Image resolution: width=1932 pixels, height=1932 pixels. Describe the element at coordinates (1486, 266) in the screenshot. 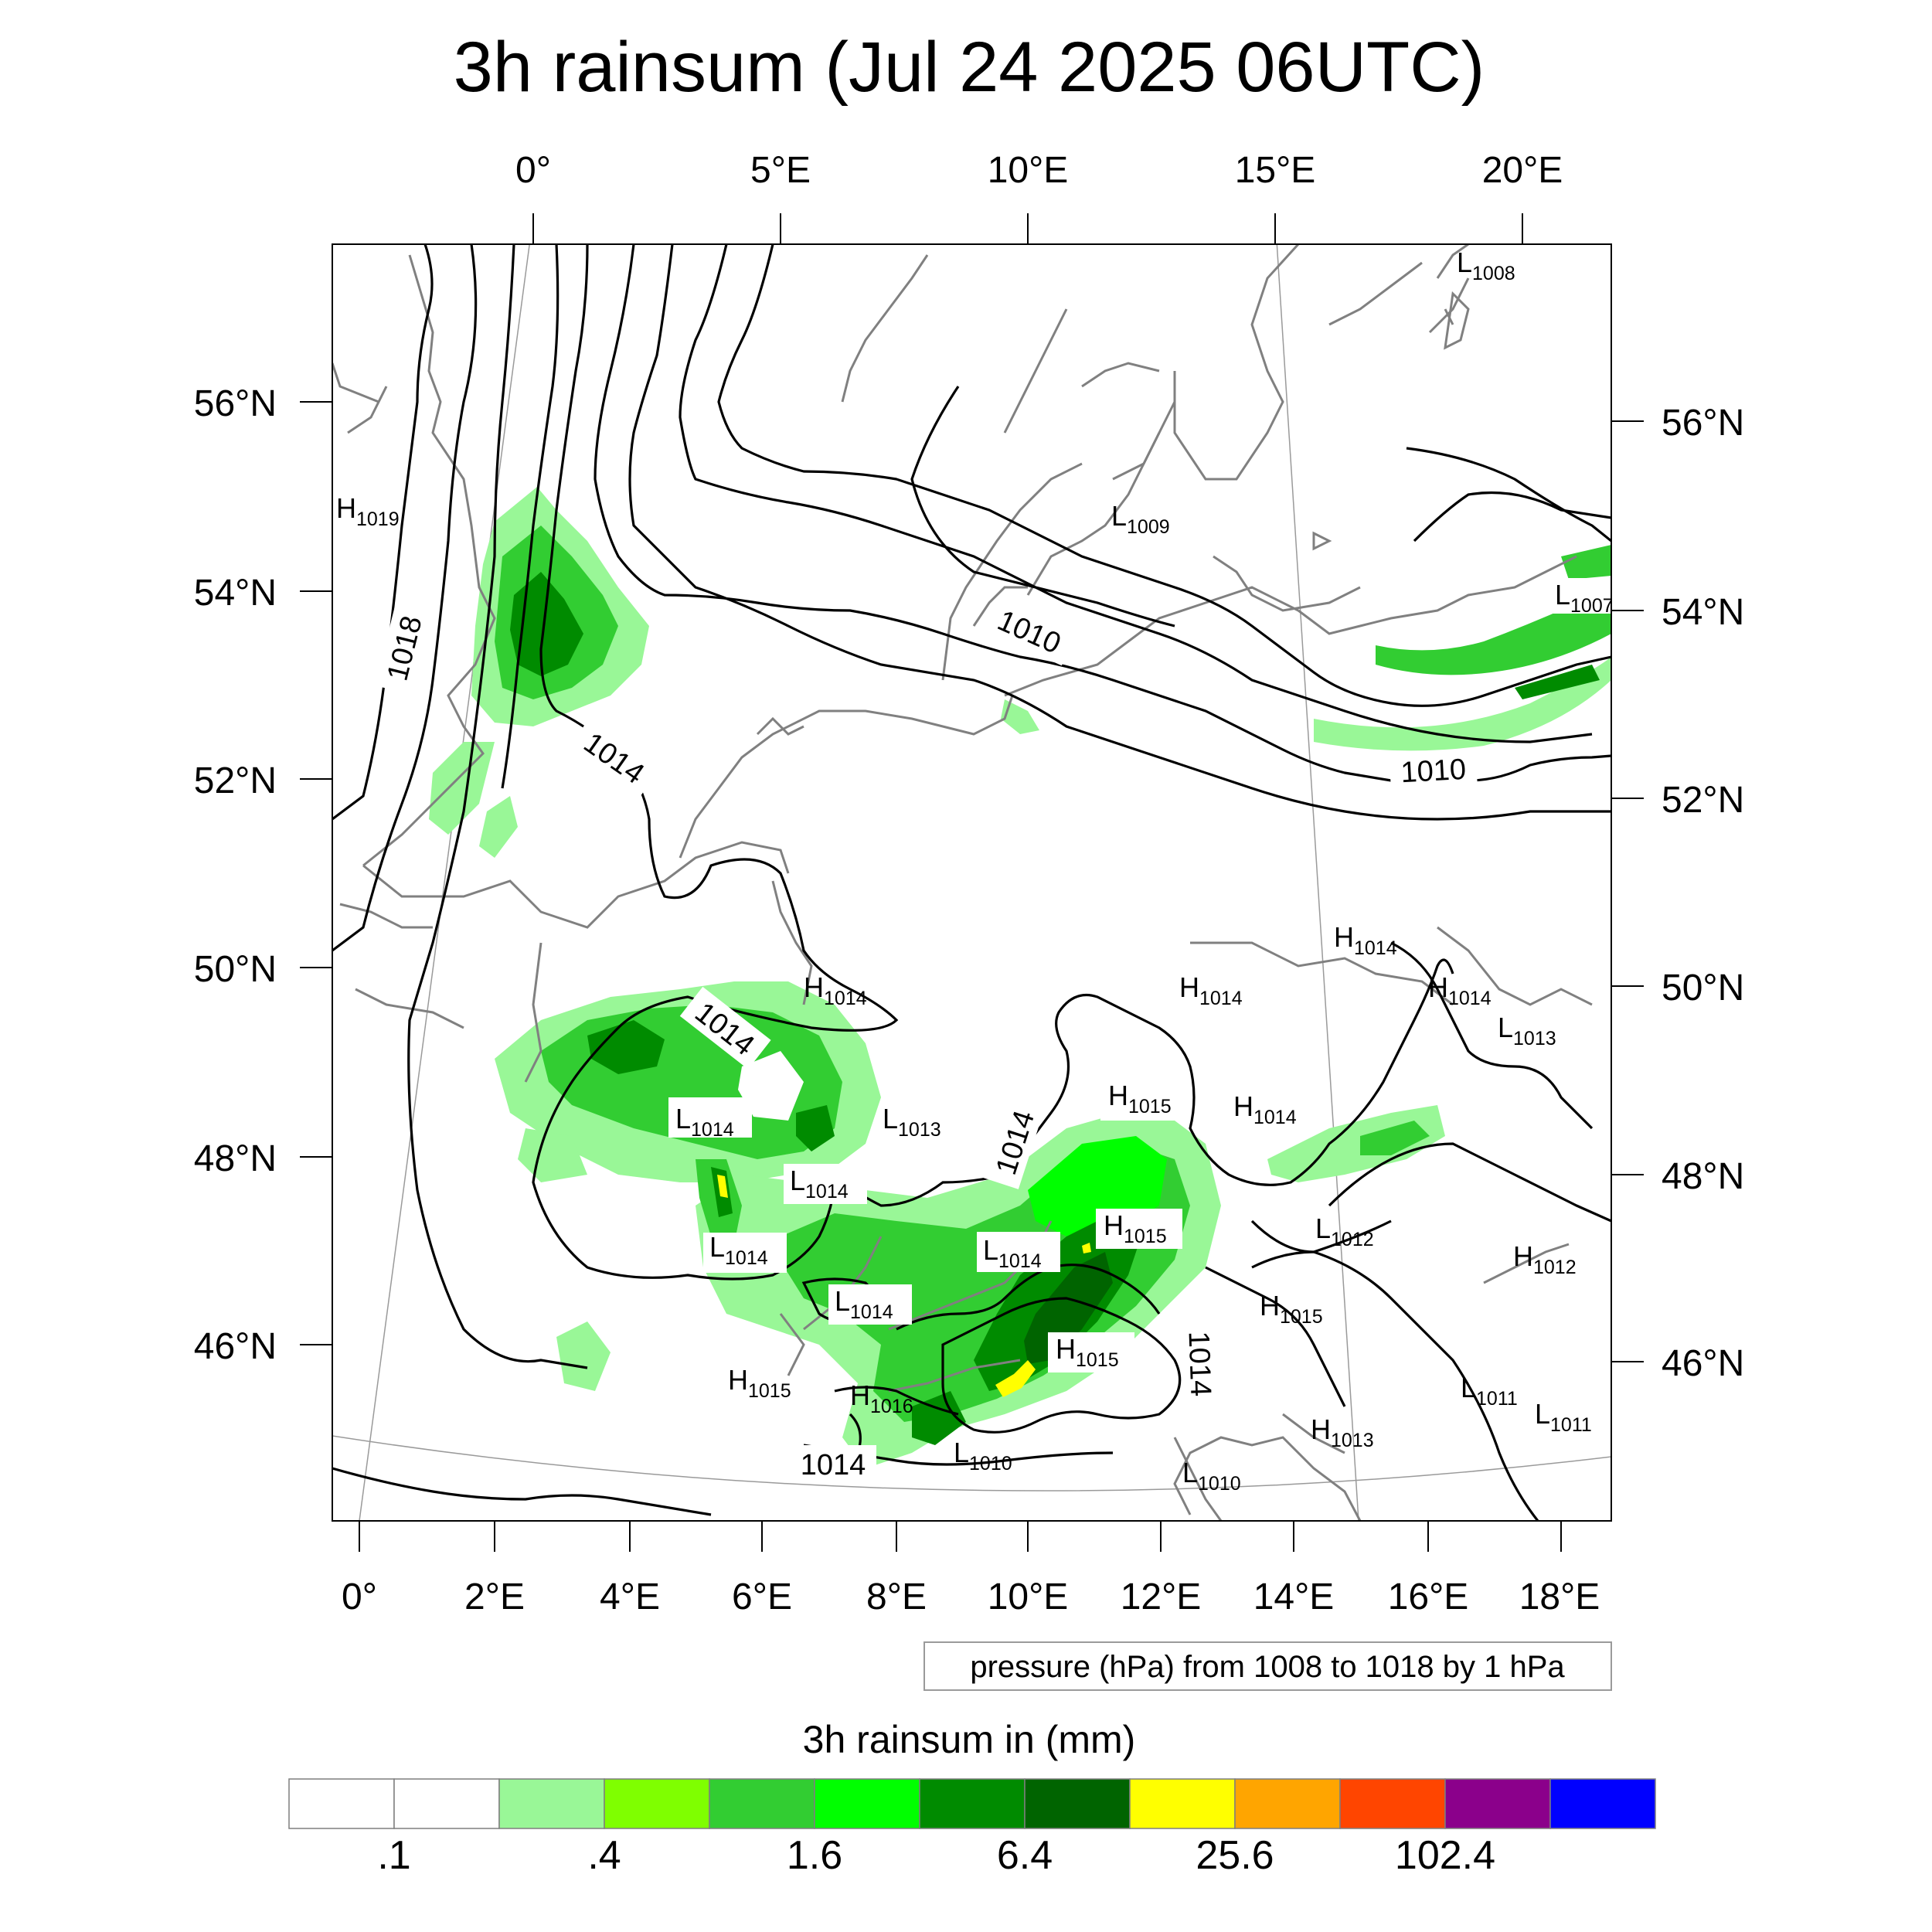

I see `pressure-center: L1008` at that location.